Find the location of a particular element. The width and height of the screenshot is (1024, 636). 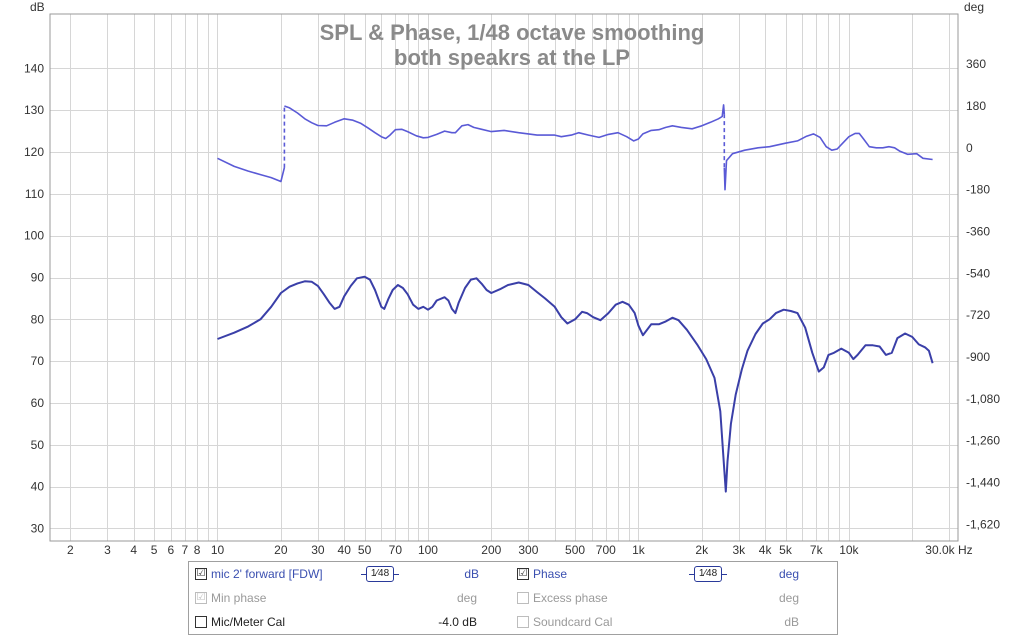

excess-phase-checkbox is located at coordinates (523, 598).